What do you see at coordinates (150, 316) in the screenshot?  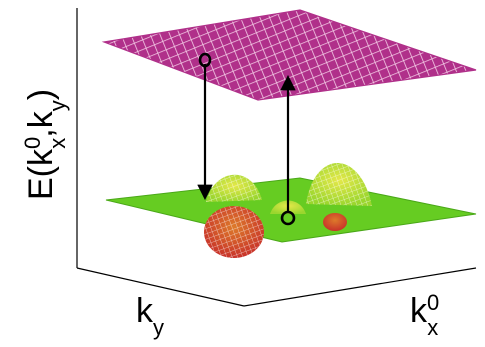 I see `y-axis-label: ky` at bounding box center [150, 316].